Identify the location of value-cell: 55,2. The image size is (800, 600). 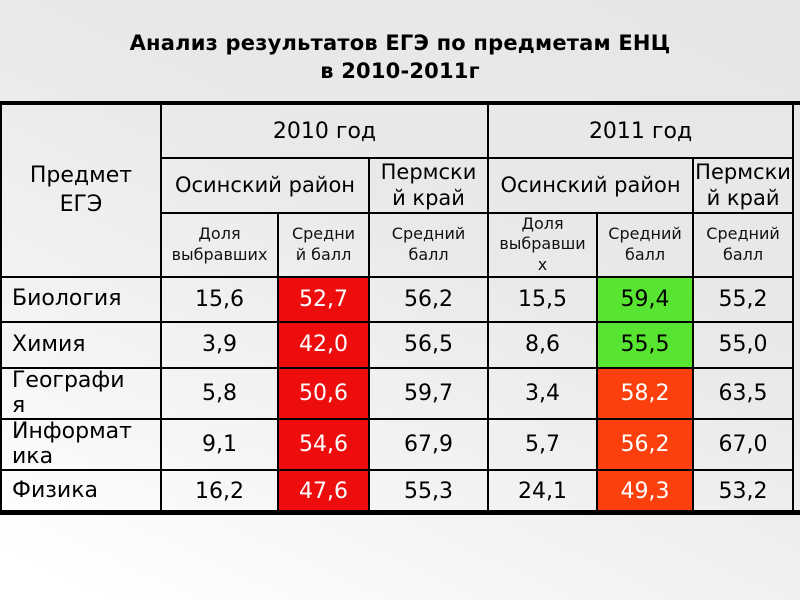
(743, 299).